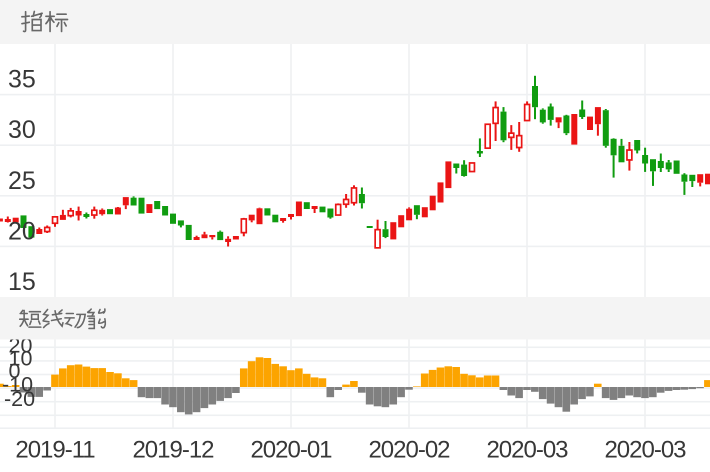 The width and height of the screenshot is (710, 472). What do you see at coordinates (22, 80) in the screenshot?
I see `svg-text: 35` at bounding box center [22, 80].